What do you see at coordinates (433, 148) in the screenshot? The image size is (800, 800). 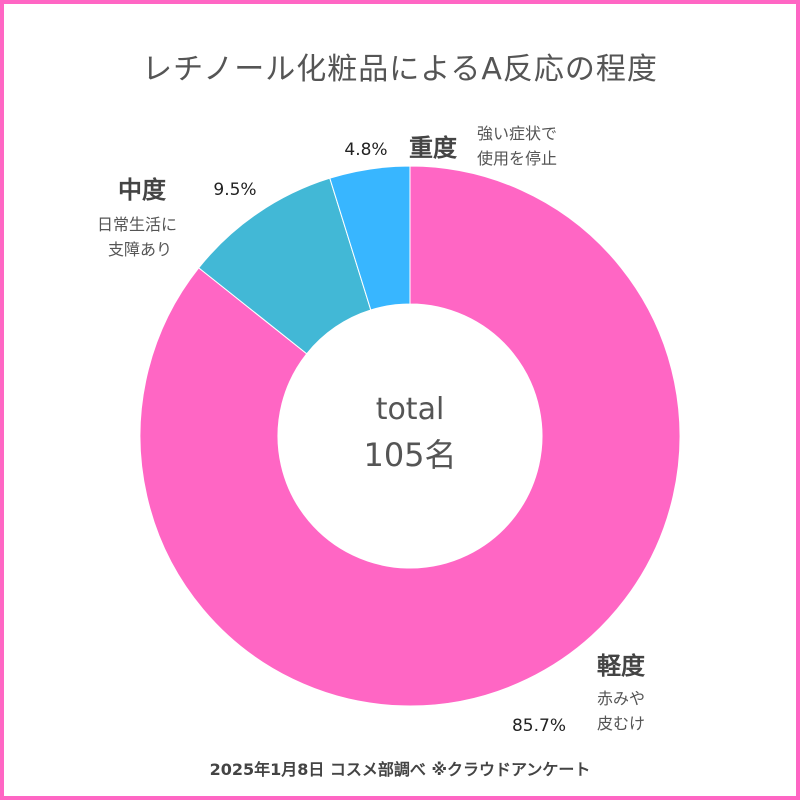 I see `slice-label-severe: 重度` at bounding box center [433, 148].